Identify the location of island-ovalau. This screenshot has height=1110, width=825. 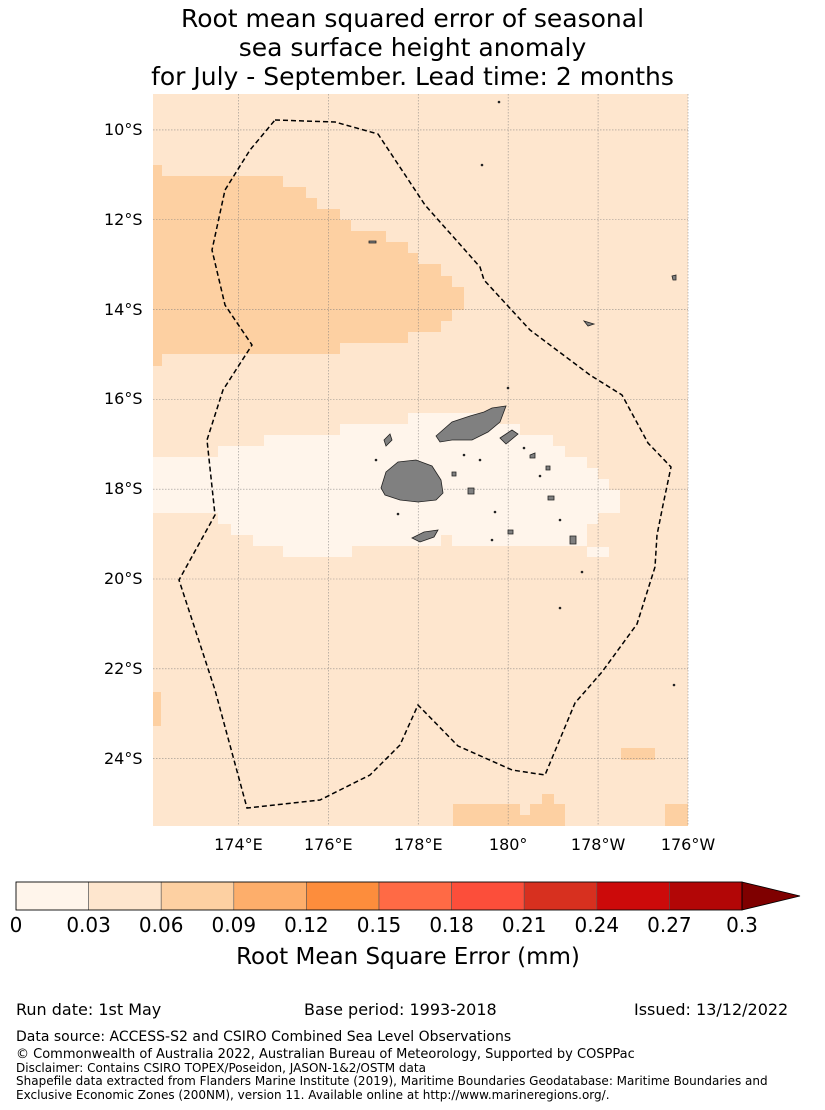
(454, 474).